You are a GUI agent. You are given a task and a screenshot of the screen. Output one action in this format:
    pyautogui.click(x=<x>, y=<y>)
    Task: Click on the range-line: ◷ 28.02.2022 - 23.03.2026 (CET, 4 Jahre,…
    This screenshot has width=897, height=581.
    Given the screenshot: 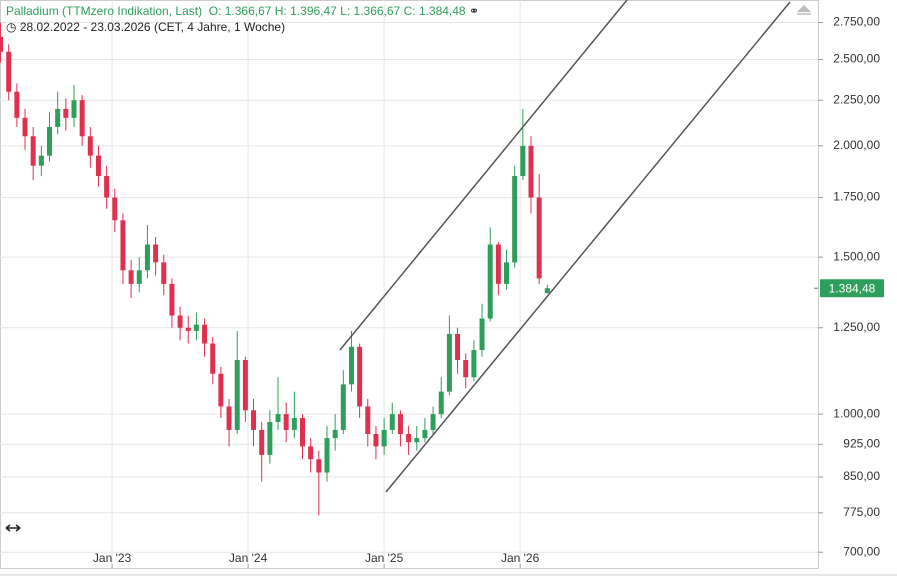 What is the action you would take?
    pyautogui.click(x=145, y=27)
    